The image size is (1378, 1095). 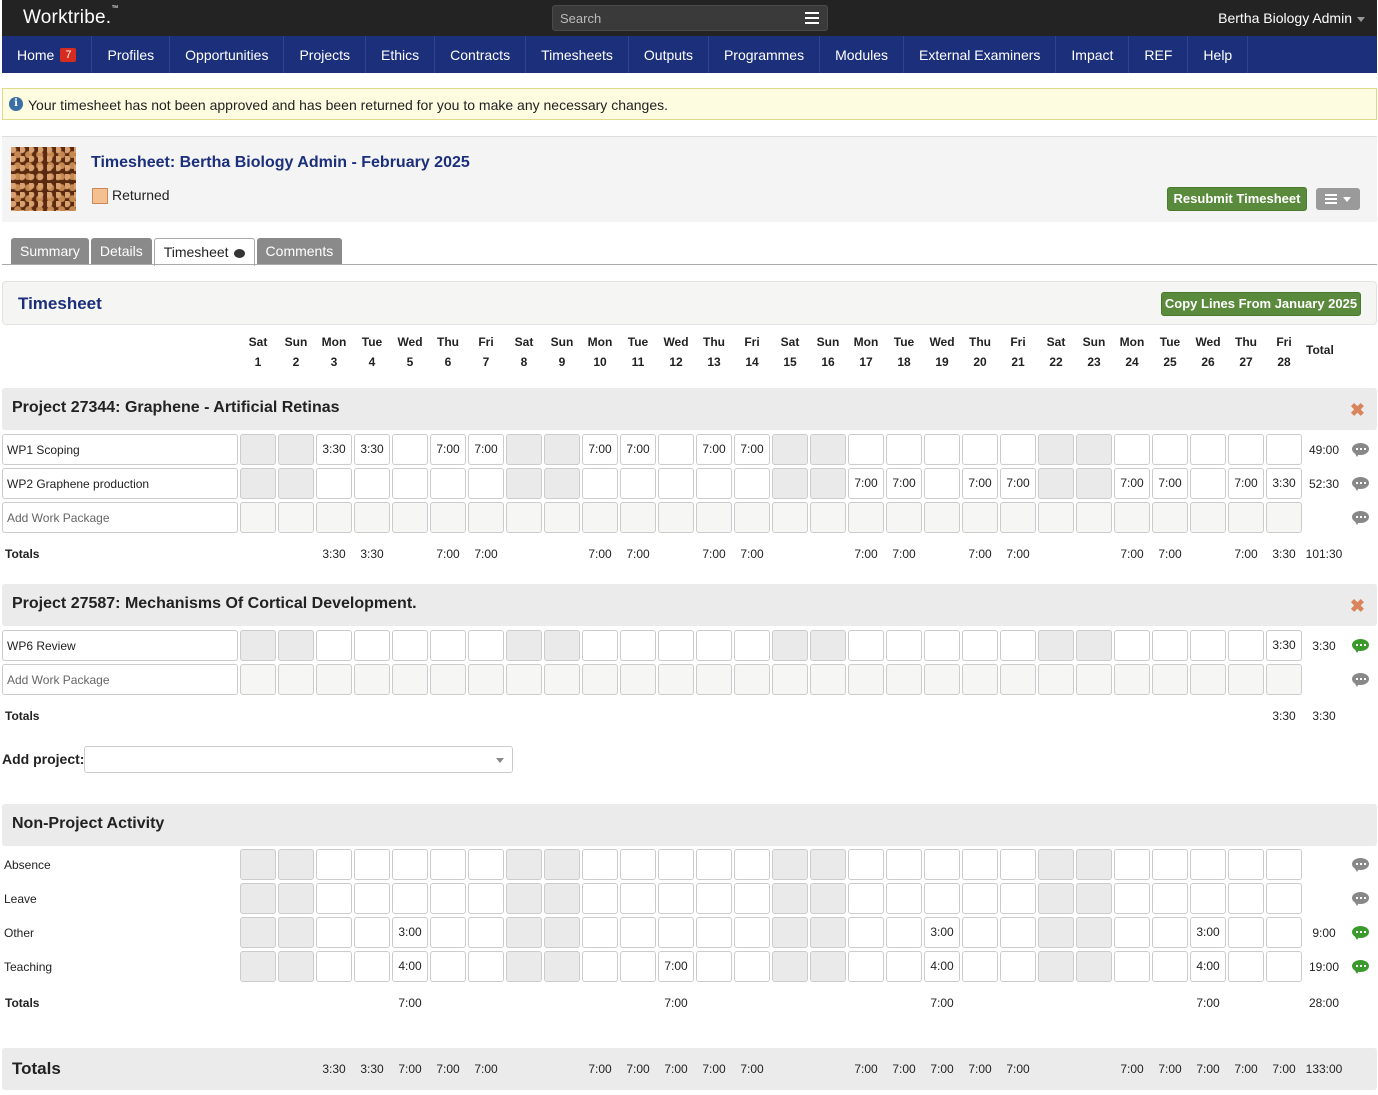 What do you see at coordinates (669, 54) in the screenshot?
I see `nav-item-outputs: Outputs` at bounding box center [669, 54].